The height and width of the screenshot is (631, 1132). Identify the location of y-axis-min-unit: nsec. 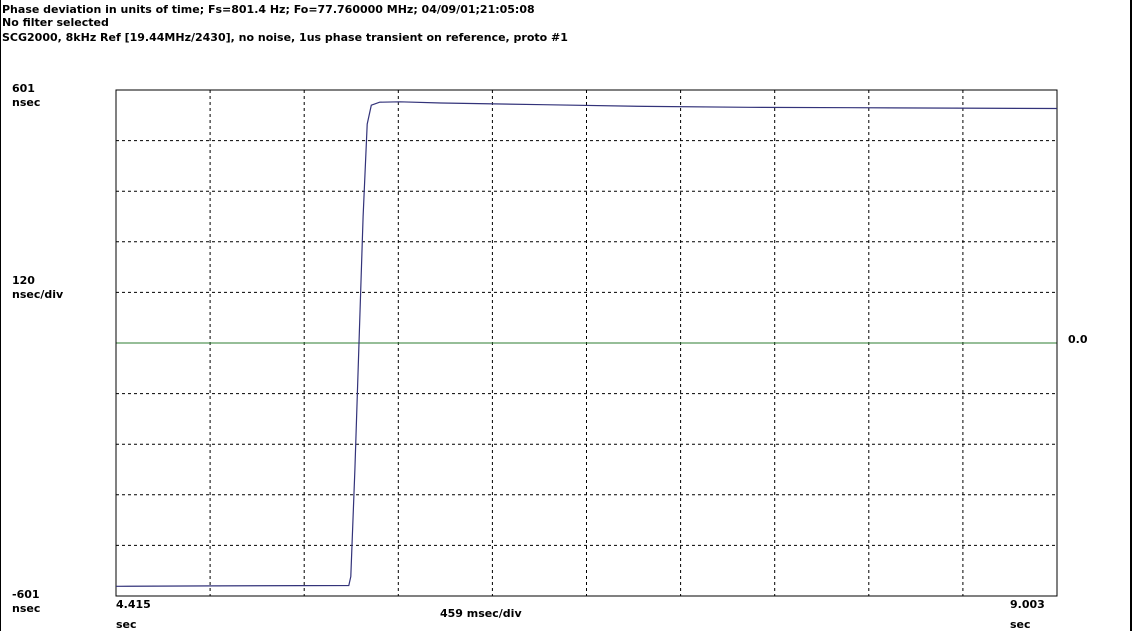
(26, 608).